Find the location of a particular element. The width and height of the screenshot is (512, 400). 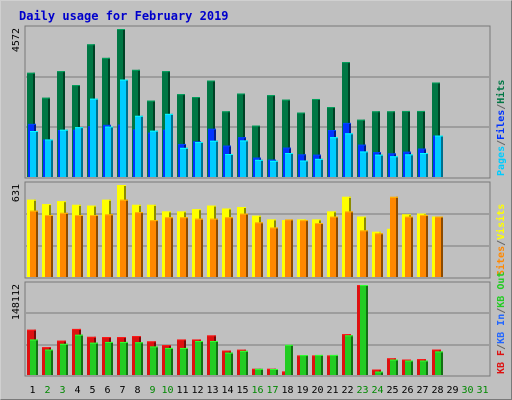

kb-out-bar-3-highlight is located at coordinates (64, 344).